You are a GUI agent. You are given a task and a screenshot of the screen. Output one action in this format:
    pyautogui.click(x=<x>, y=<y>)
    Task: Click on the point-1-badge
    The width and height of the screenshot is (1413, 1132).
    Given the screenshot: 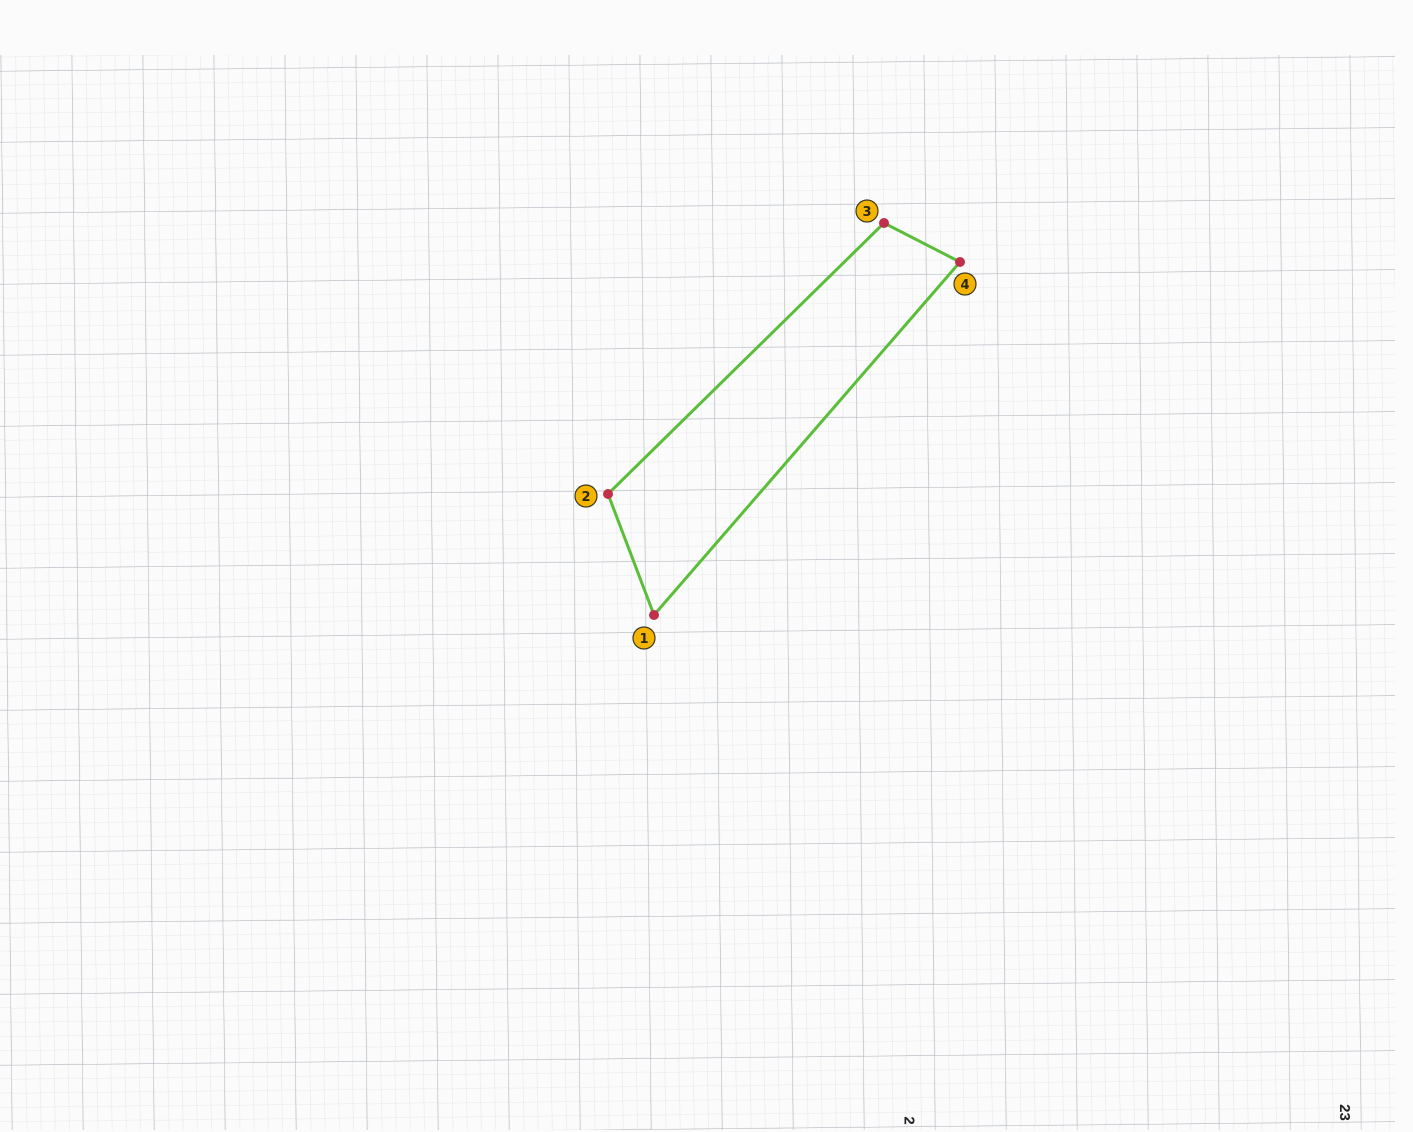 What is the action you would take?
    pyautogui.click(x=644, y=638)
    